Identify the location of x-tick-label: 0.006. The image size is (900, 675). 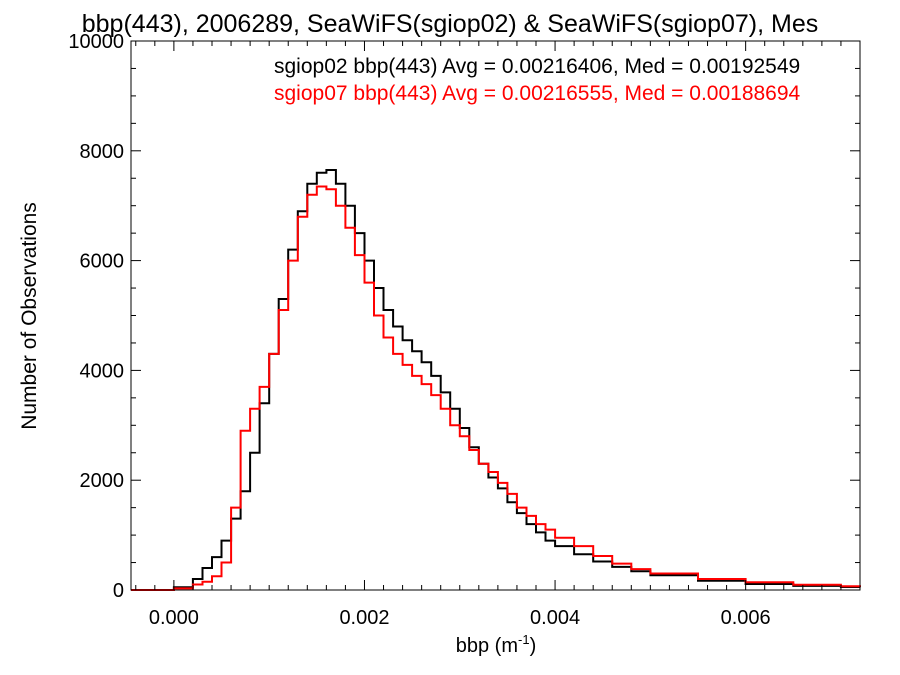
(746, 618).